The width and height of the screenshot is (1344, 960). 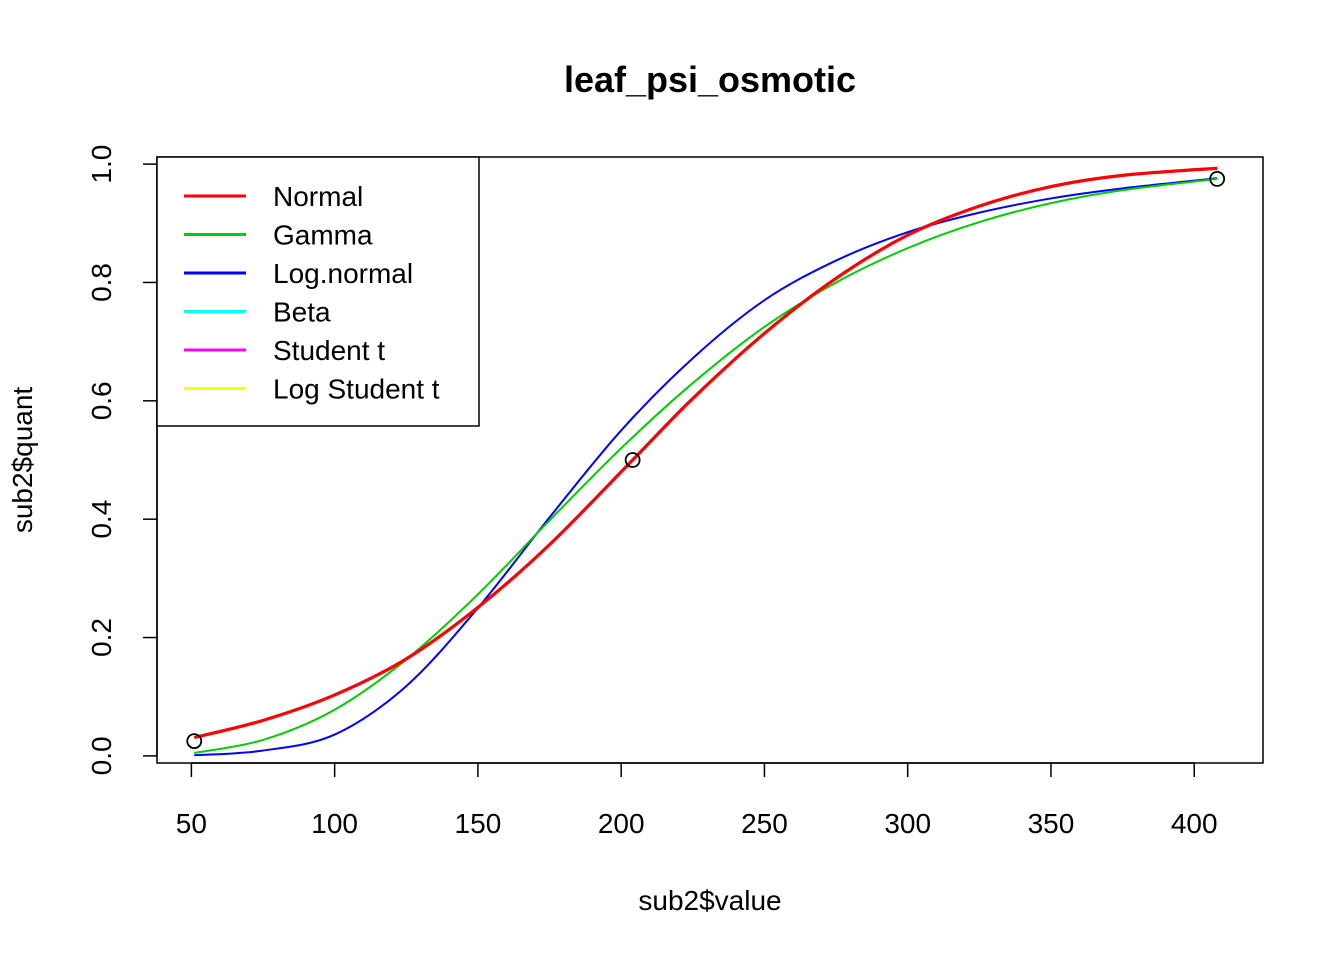 What do you see at coordinates (709, 900) in the screenshot?
I see `x-axis-label: sub2$value` at bounding box center [709, 900].